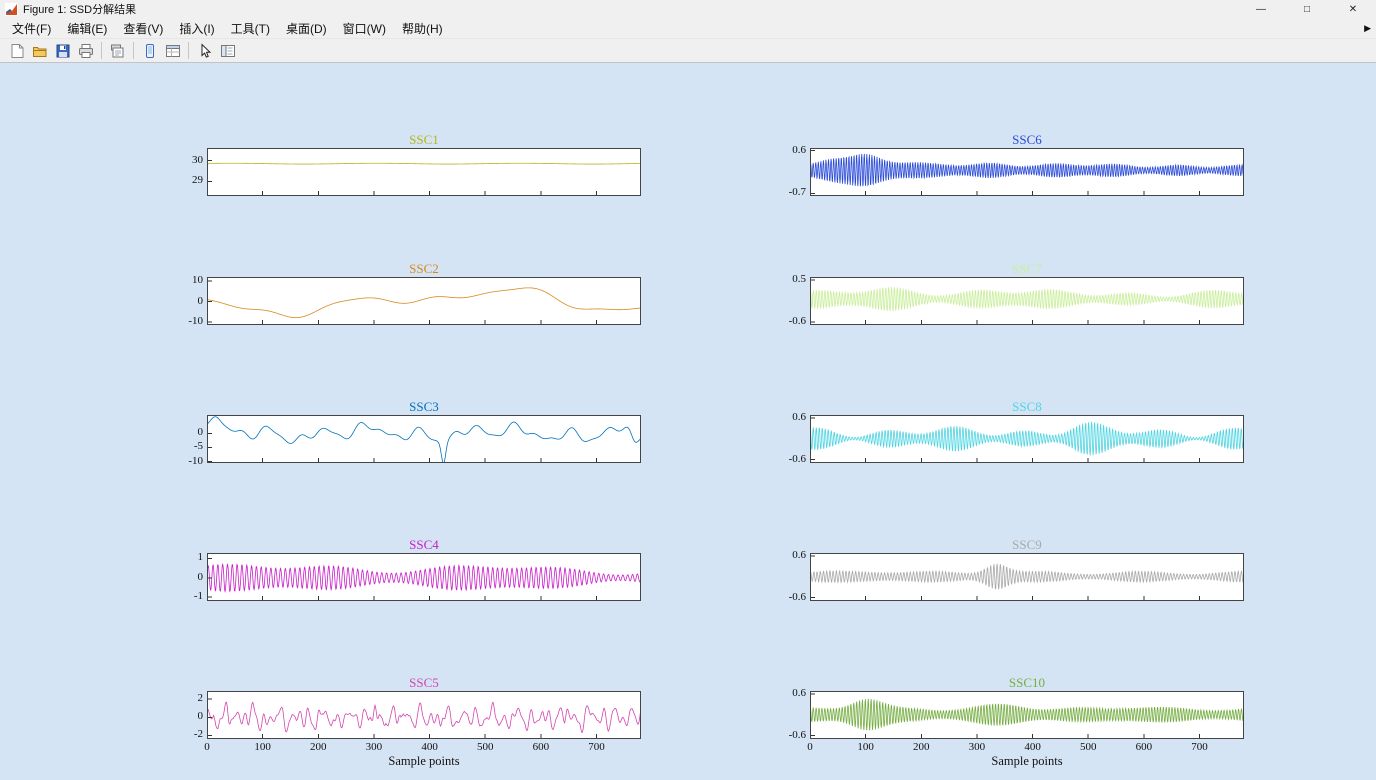 This screenshot has height=780, width=1376. Describe the element at coordinates (422, 28) in the screenshot. I see `menu-item-help: 帮助(H)` at that location.